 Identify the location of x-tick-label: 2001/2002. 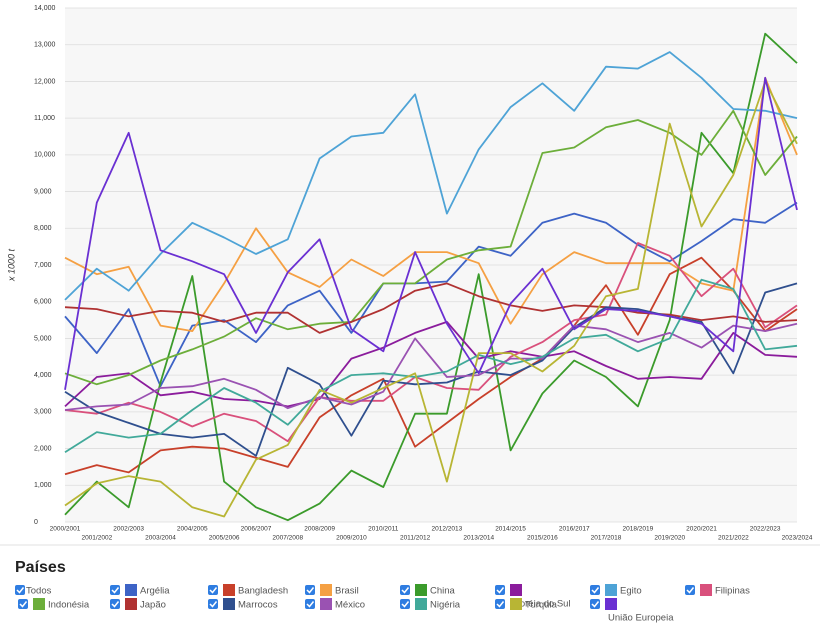
(96, 538).